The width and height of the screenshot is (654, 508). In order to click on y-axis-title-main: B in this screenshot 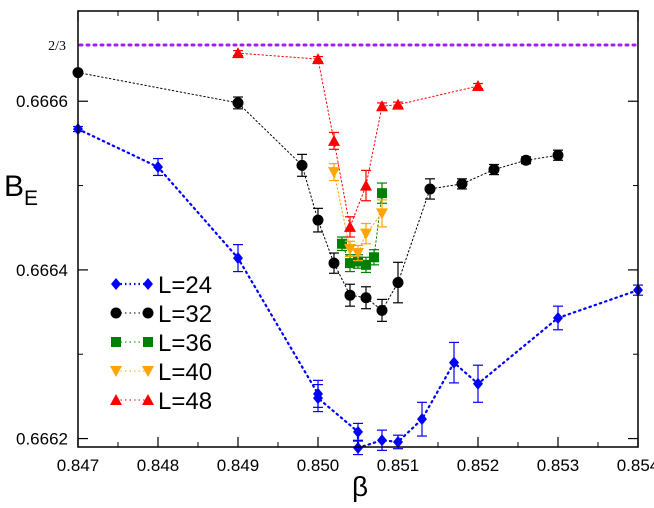, I will do `click(14, 186)`.